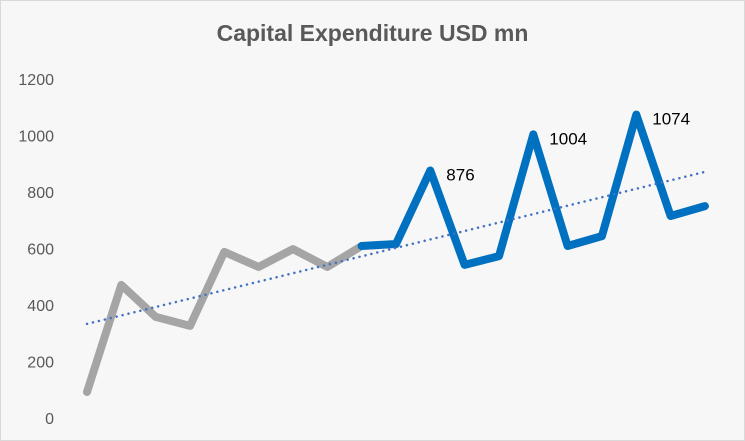  I want to click on chart-title: Capital Expenditure USD mn, so click(372, 33).